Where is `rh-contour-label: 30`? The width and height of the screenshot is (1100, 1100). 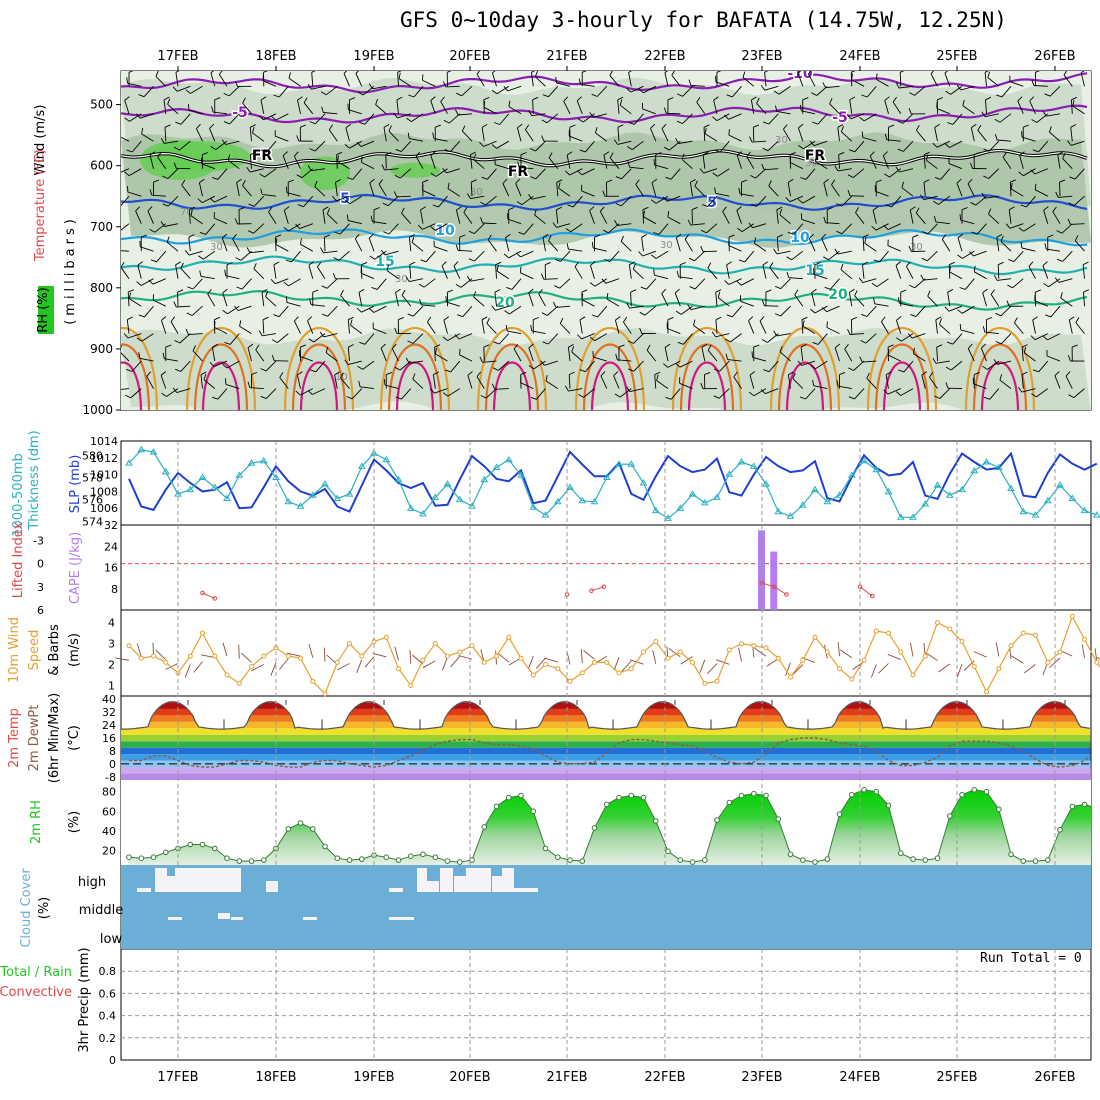
rh-contour-label: 30 is located at coordinates (781, 140).